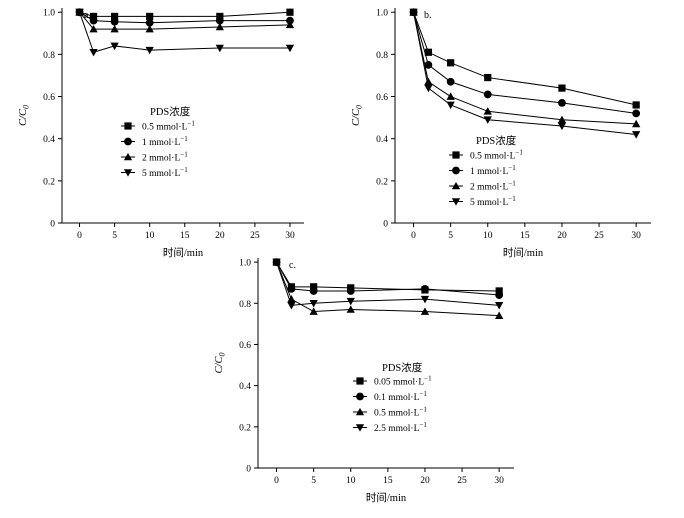 The width and height of the screenshot is (684, 518). Describe the element at coordinates (562, 236) in the screenshot. I see `x-tick-label: 20` at that location.